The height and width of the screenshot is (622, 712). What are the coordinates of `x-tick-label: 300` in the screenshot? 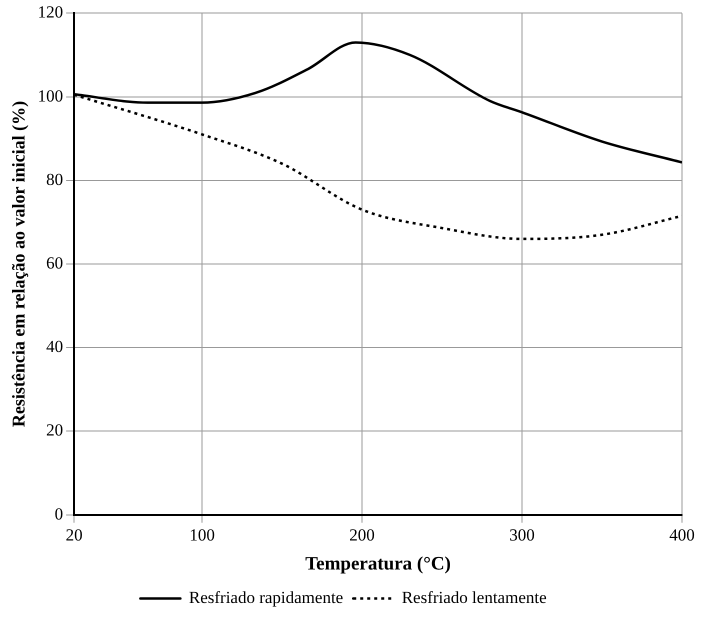 It's located at (522, 534).